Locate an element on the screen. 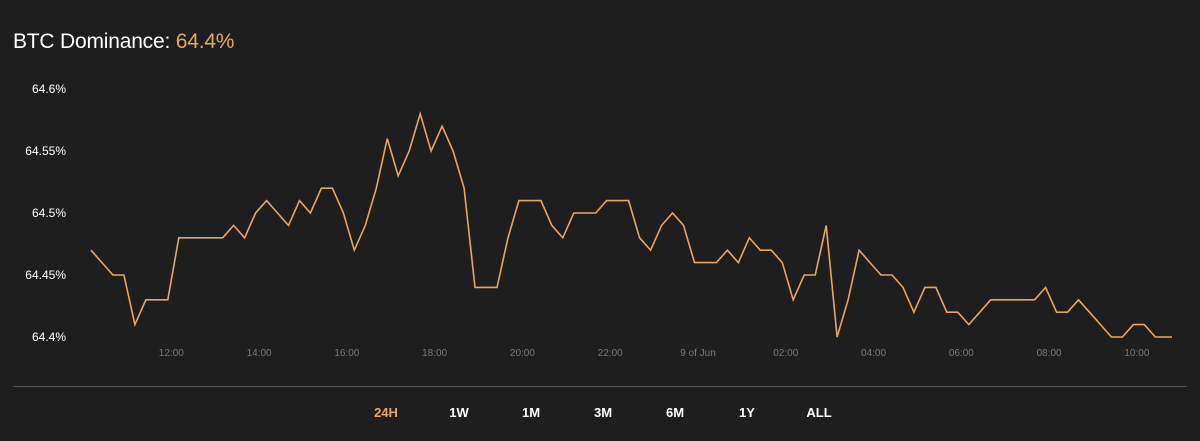 The width and height of the screenshot is (1200, 441). tab-24h: 24H is located at coordinates (386, 412).